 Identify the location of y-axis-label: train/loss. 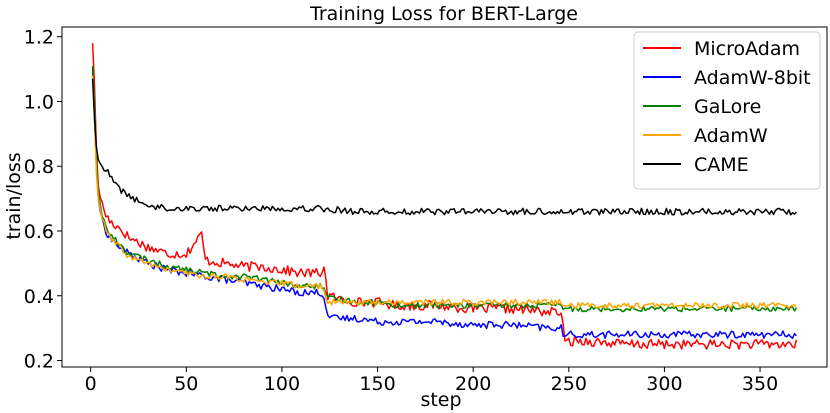
(14, 195).